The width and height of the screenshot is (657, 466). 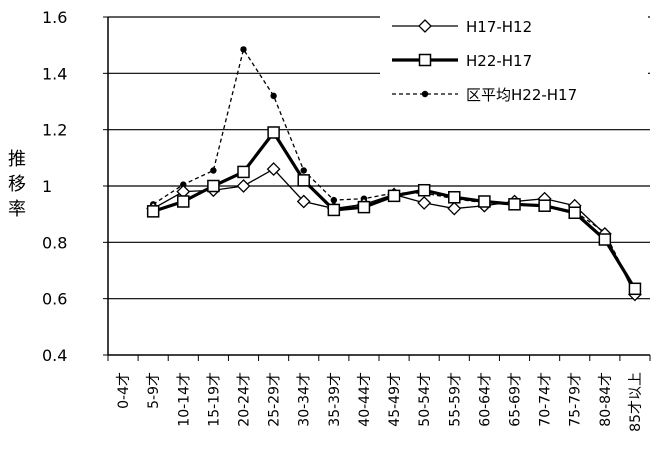 I want to click on y-axis-label: 推移率, so click(x=17, y=184).